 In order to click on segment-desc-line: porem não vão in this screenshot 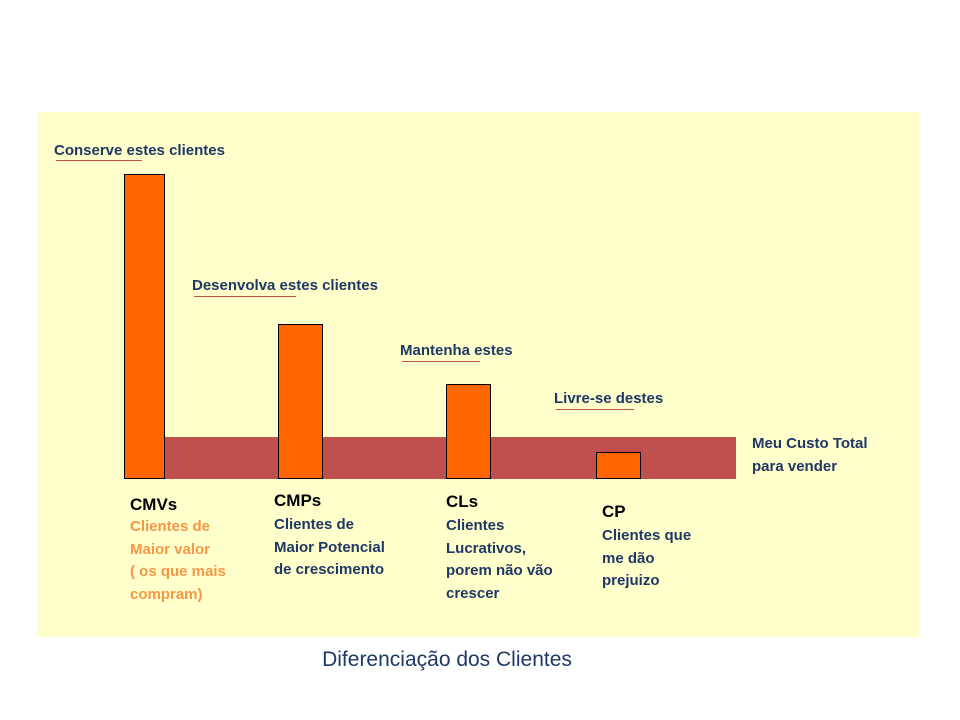, I will do `click(499, 570)`.